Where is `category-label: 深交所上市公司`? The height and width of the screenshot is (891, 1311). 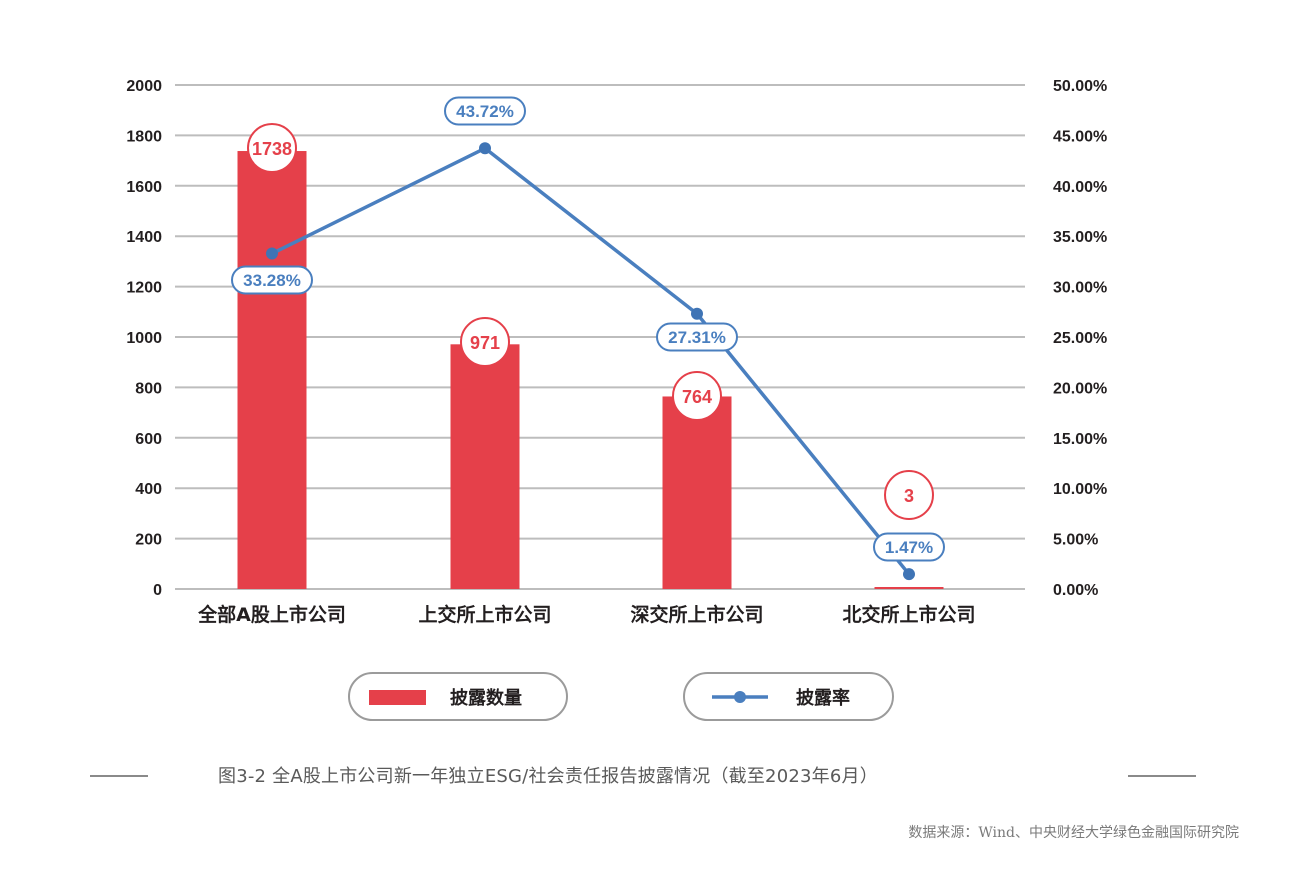
category-label: 深交所上市公司 is located at coordinates (696, 614).